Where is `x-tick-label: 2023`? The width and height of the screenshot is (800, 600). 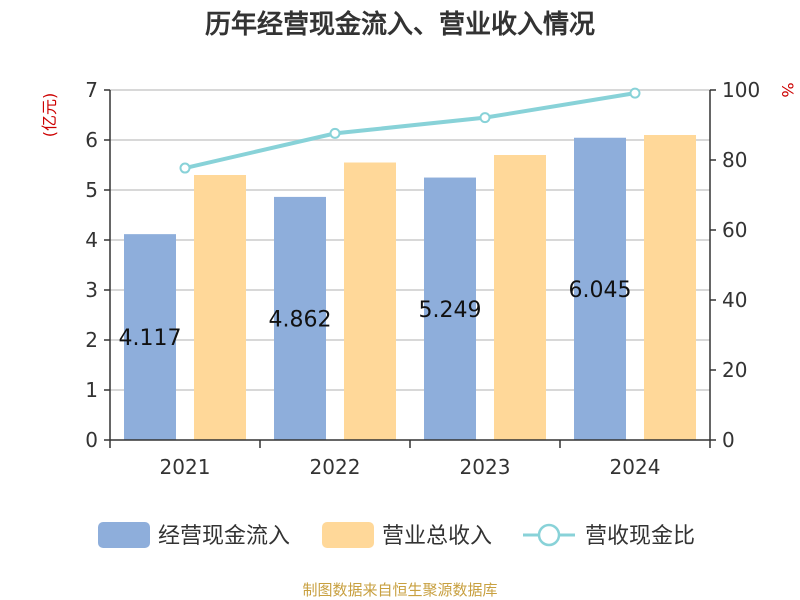
x-tick-label: 2023 is located at coordinates (485, 467).